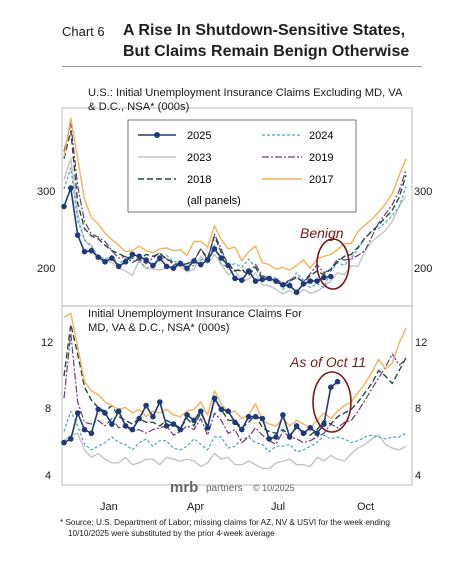 This screenshot has height=586, width=472. What do you see at coordinates (322, 233) in the screenshot?
I see `annotation-benign: Benign` at bounding box center [322, 233].